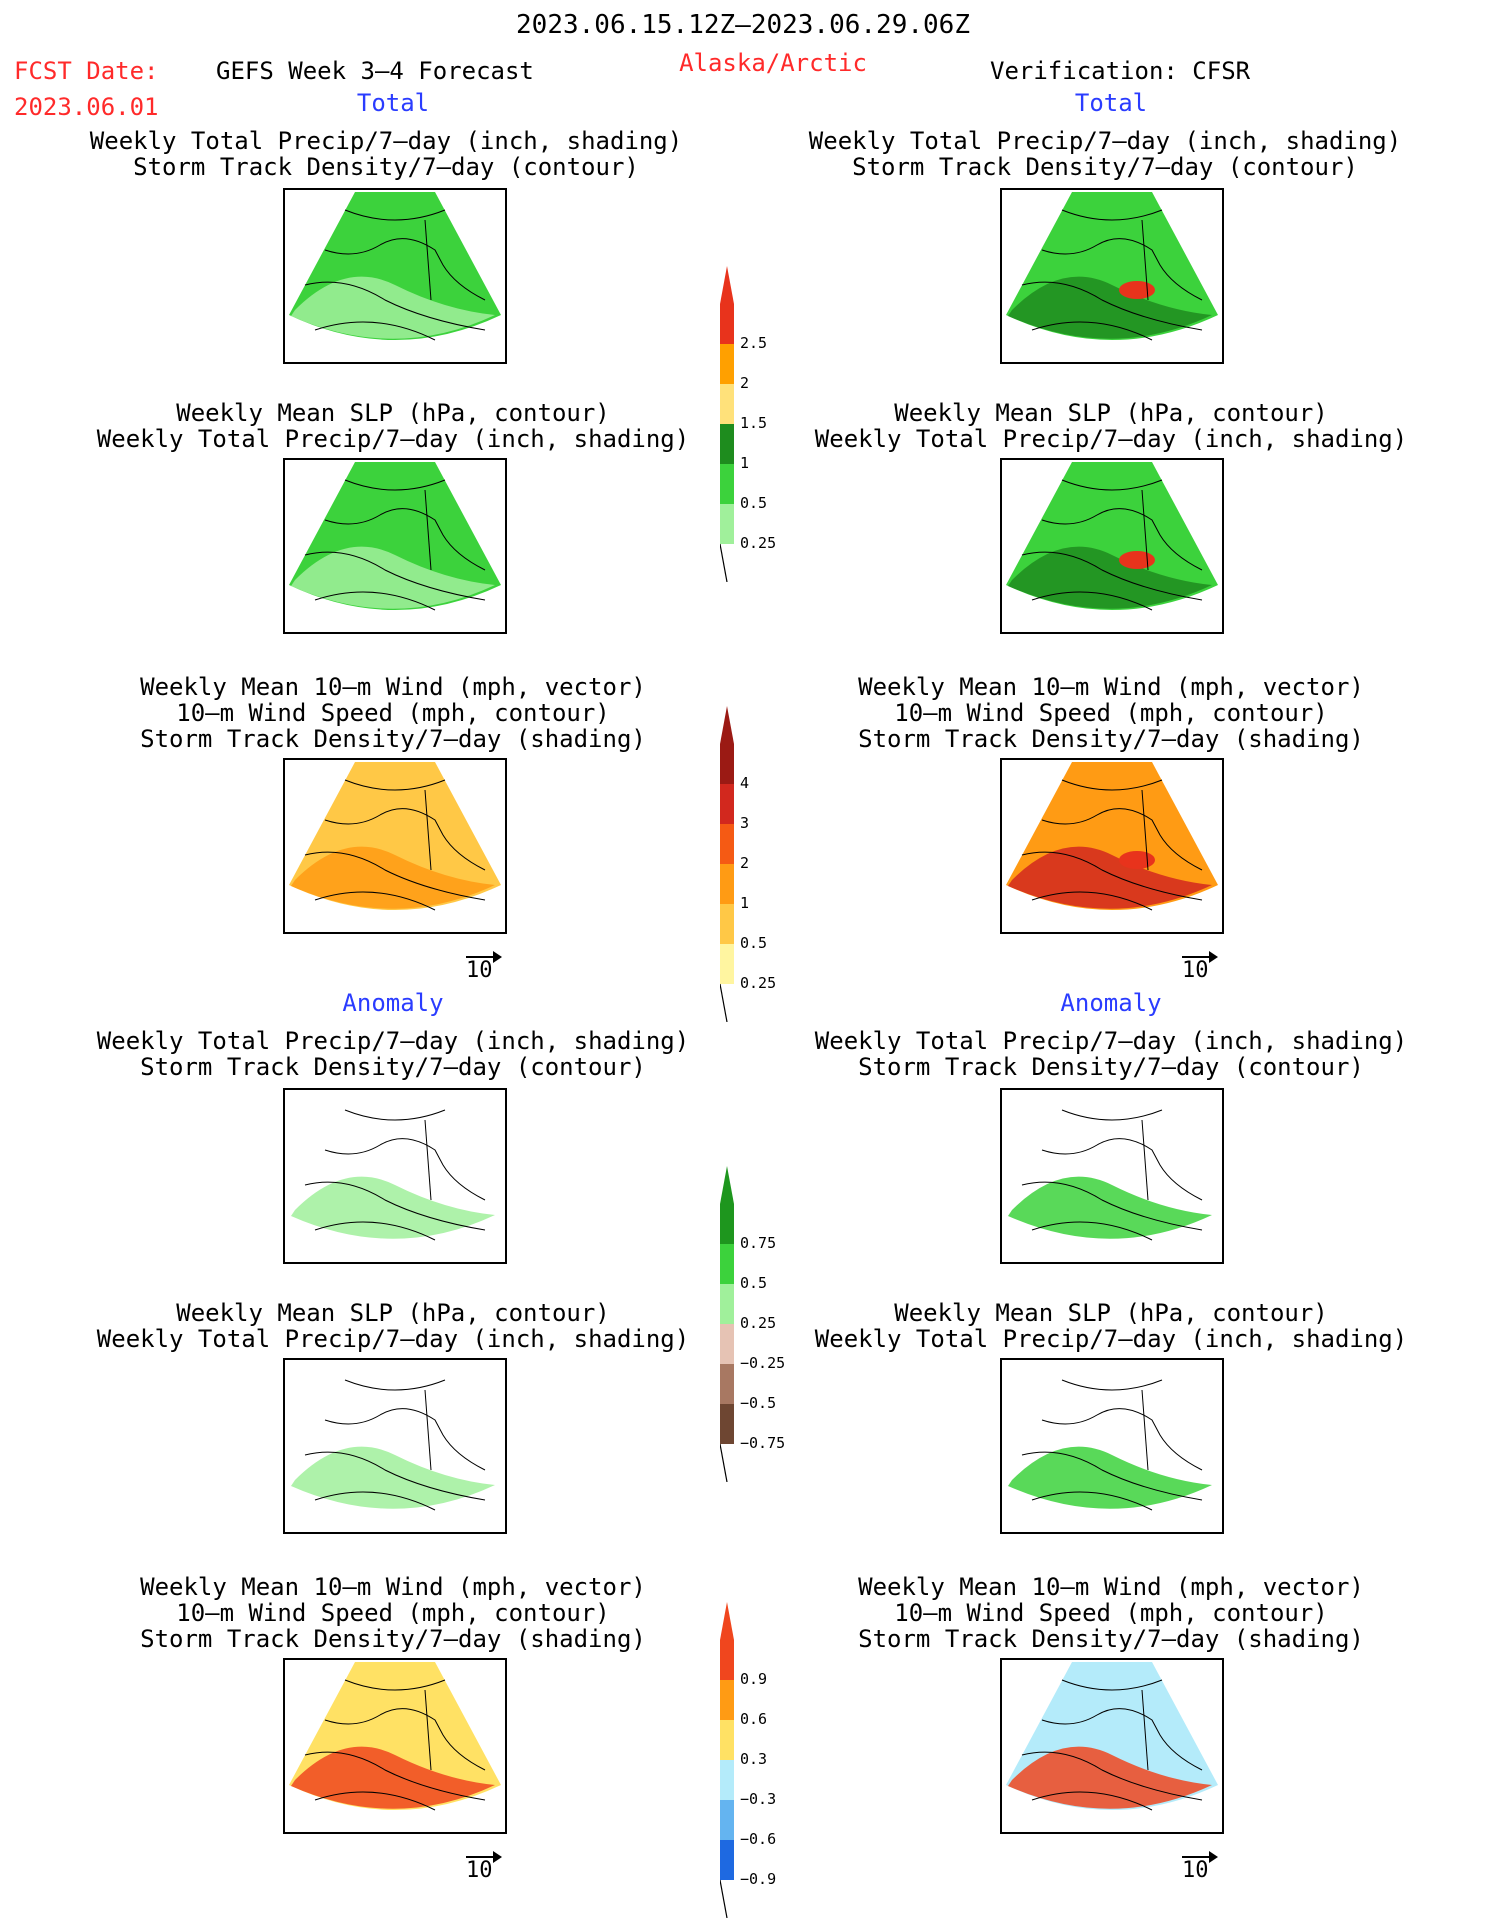 This screenshot has width=1487, height=1925. I want to click on colorbar-tick-label: −0.75, so click(763, 1443).